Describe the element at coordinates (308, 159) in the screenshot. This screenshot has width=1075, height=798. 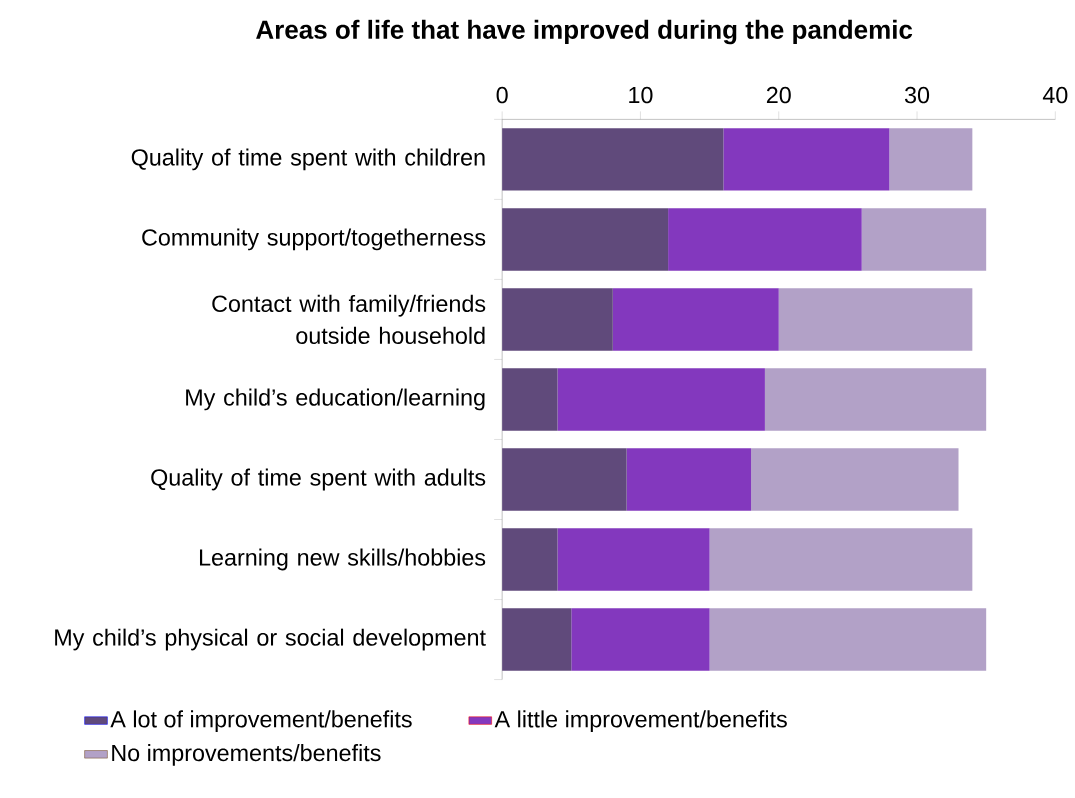
I see `y-tick-label: Quality of time spent with children` at that location.